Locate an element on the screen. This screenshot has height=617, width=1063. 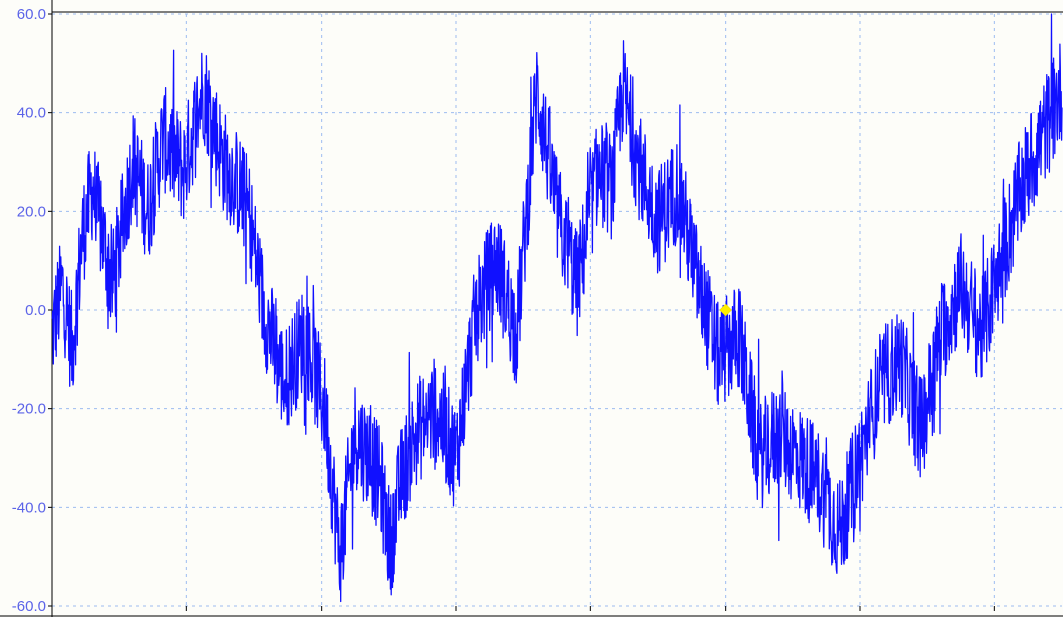
y-tick-label: 0.0 is located at coordinates (35, 310).